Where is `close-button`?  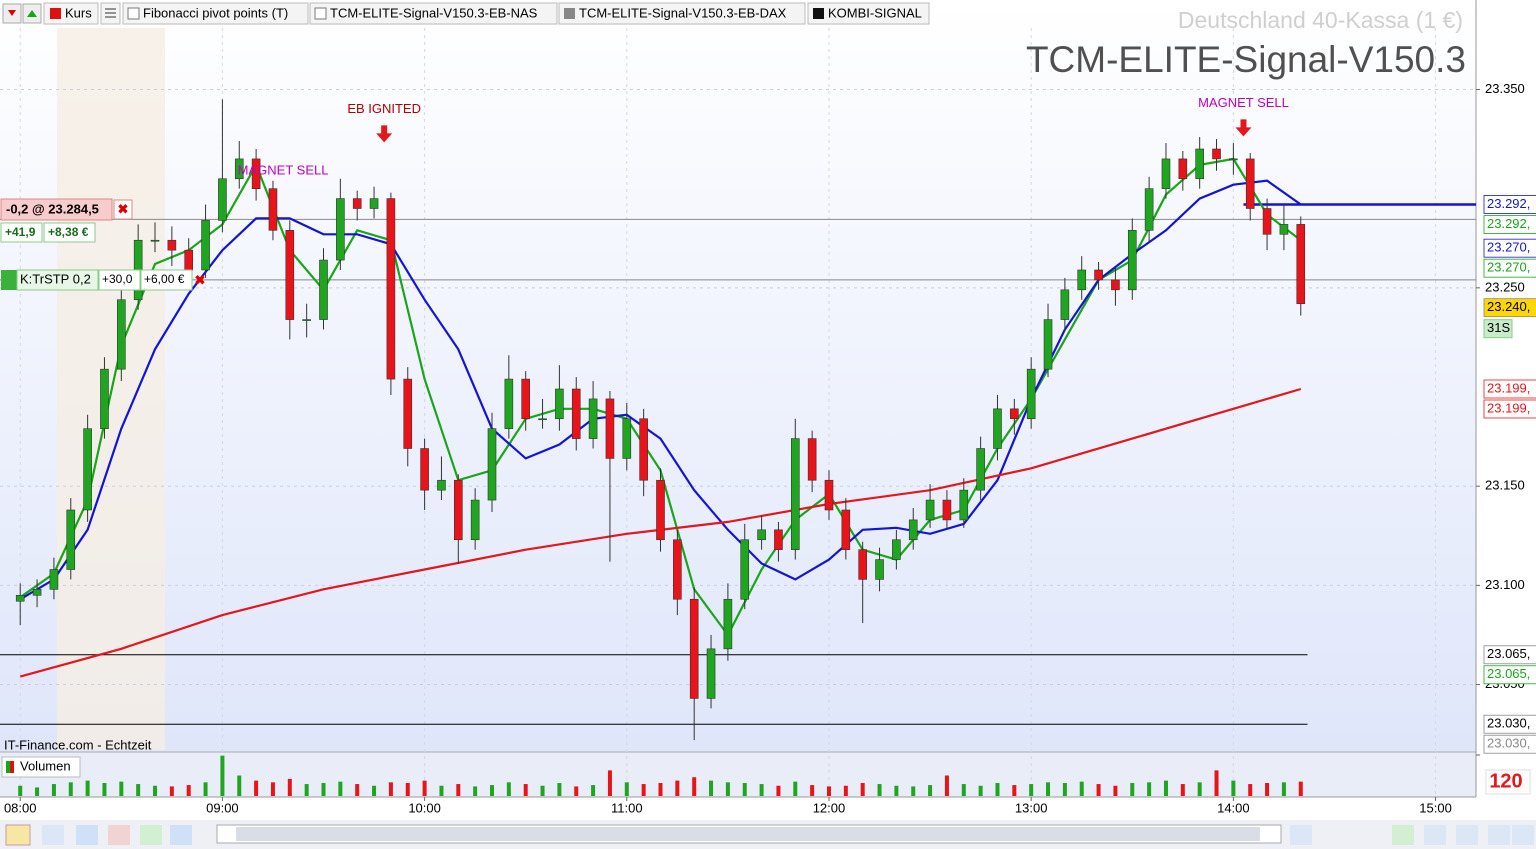 close-button is located at coordinates (123, 209).